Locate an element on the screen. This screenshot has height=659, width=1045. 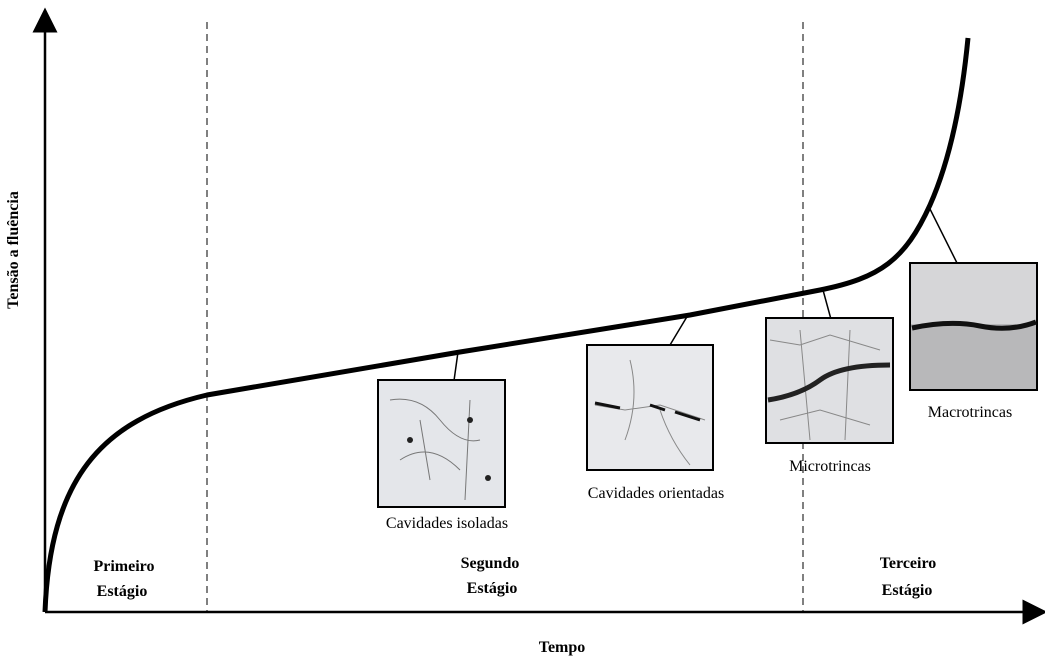
micrograph-caption: Macrotrincas is located at coordinates (970, 412).